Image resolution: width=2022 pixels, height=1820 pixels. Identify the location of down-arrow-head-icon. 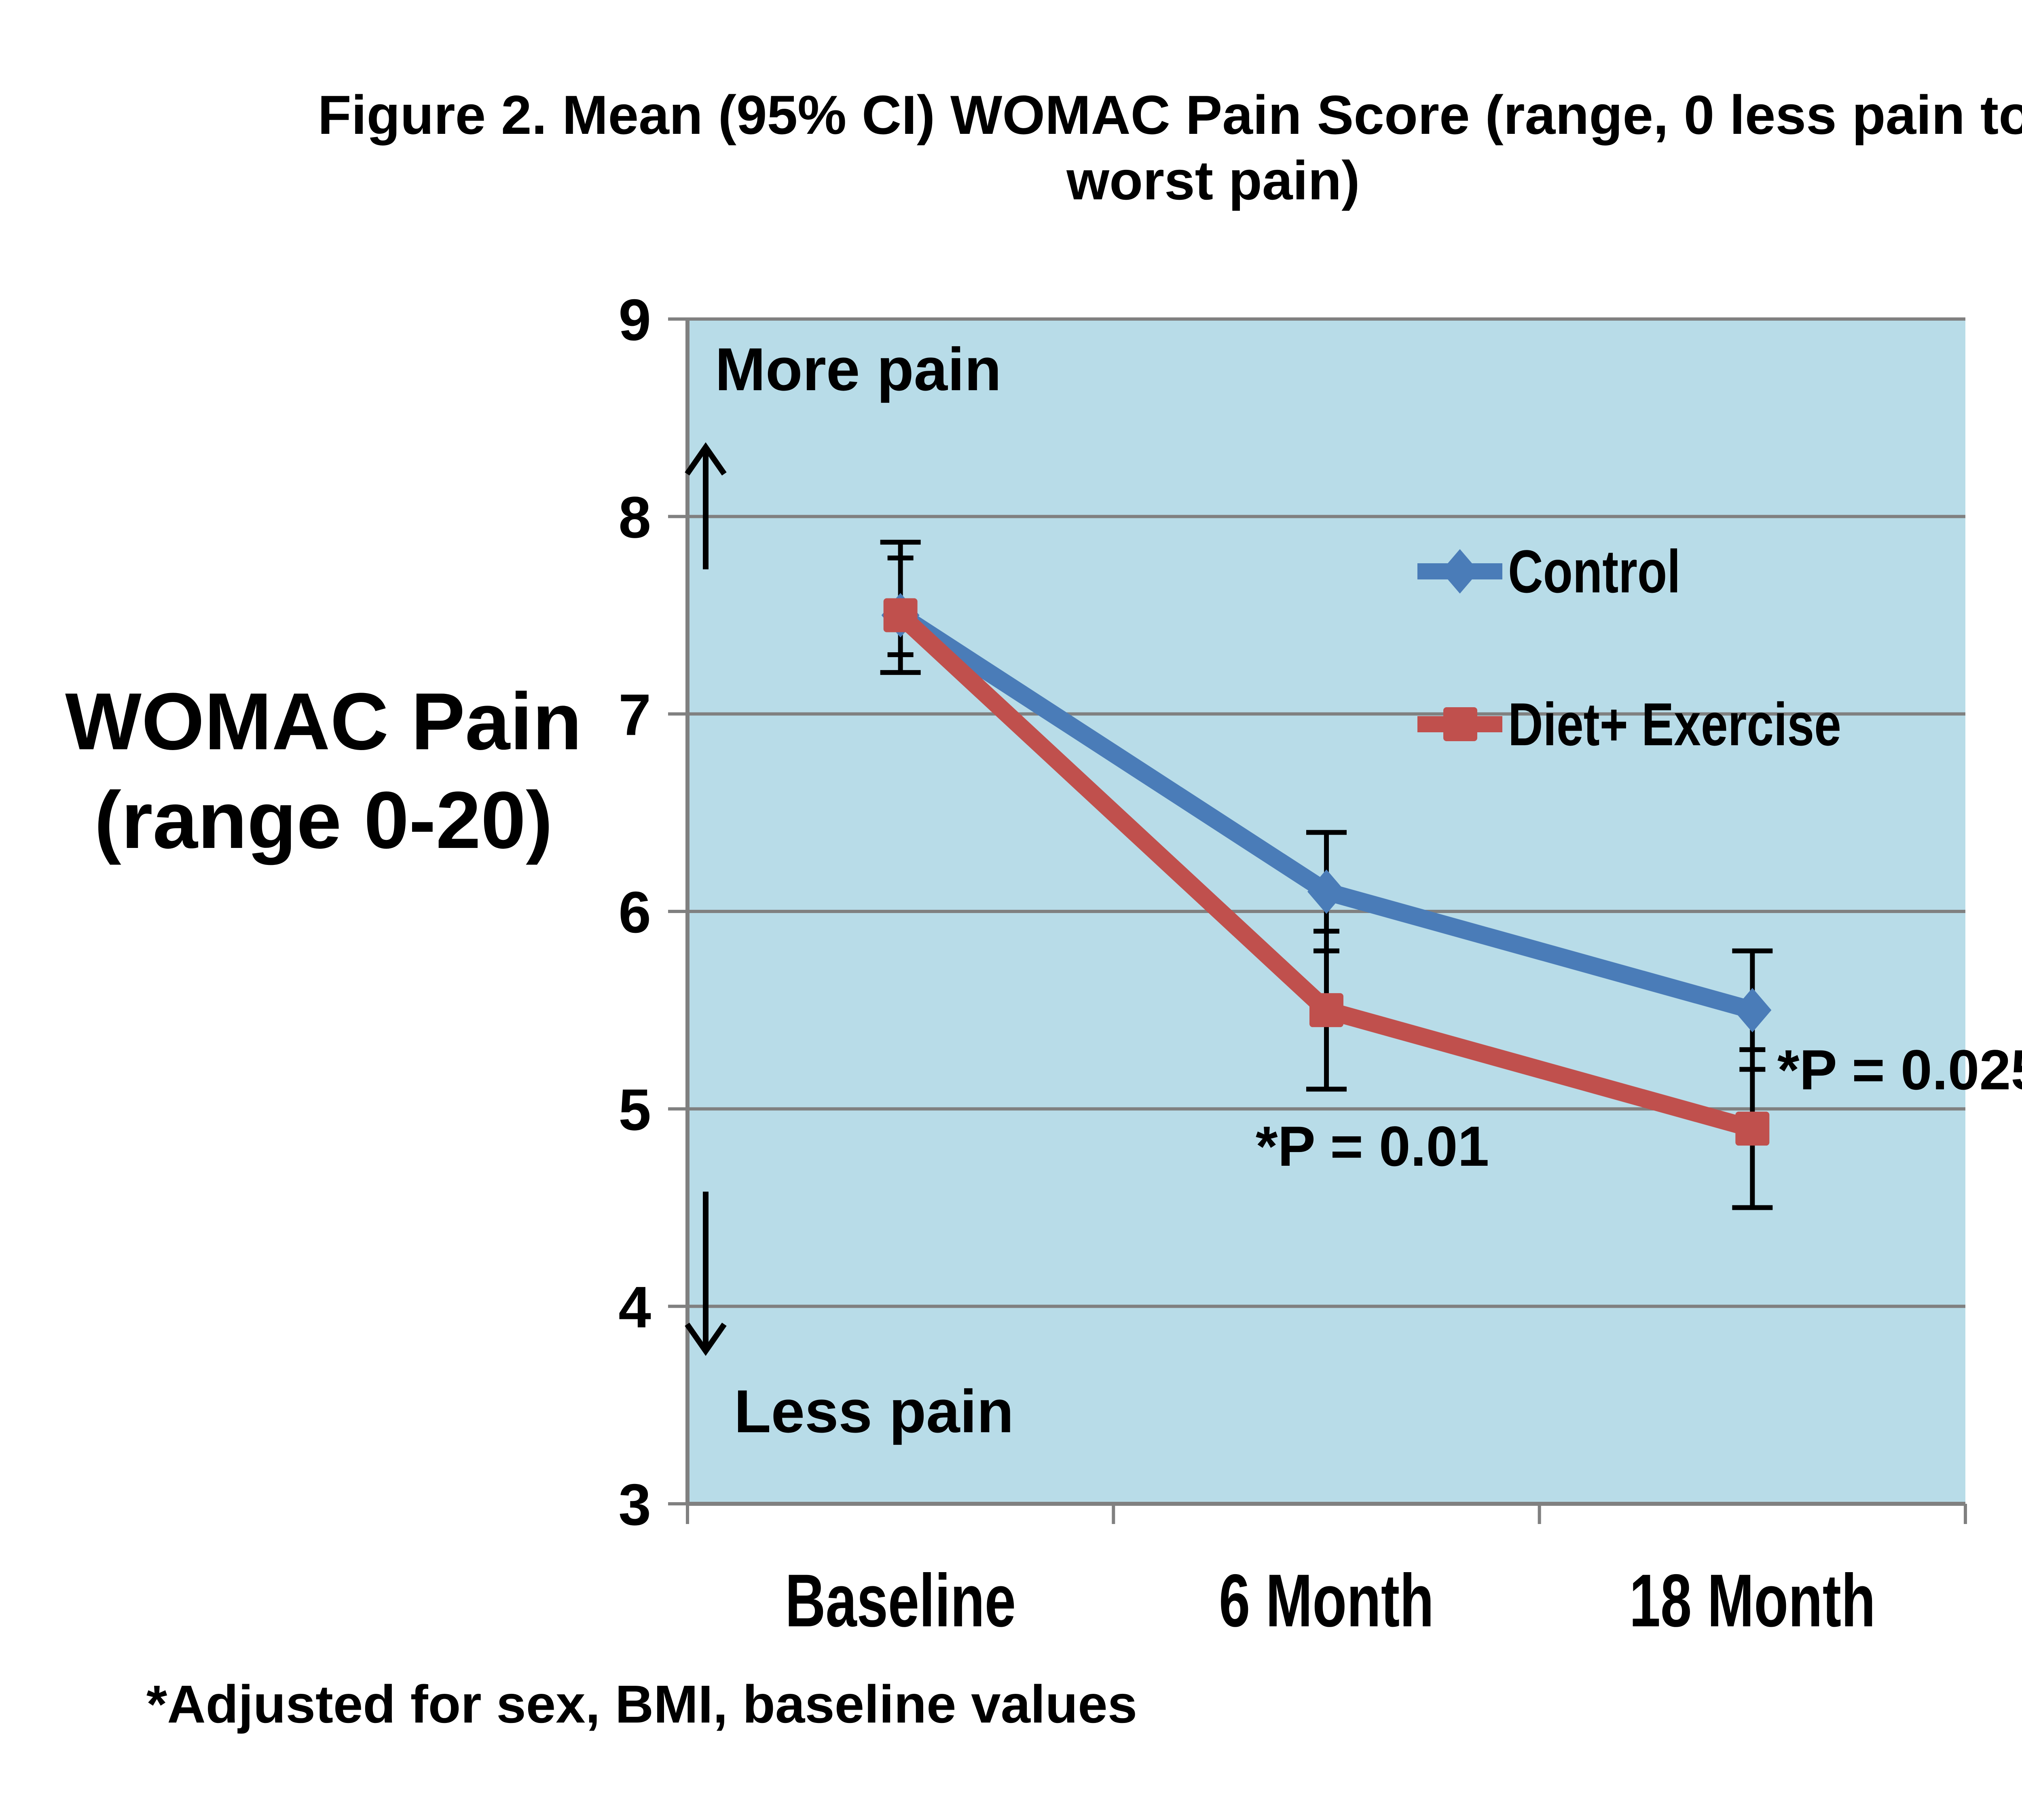
(706, 1339).